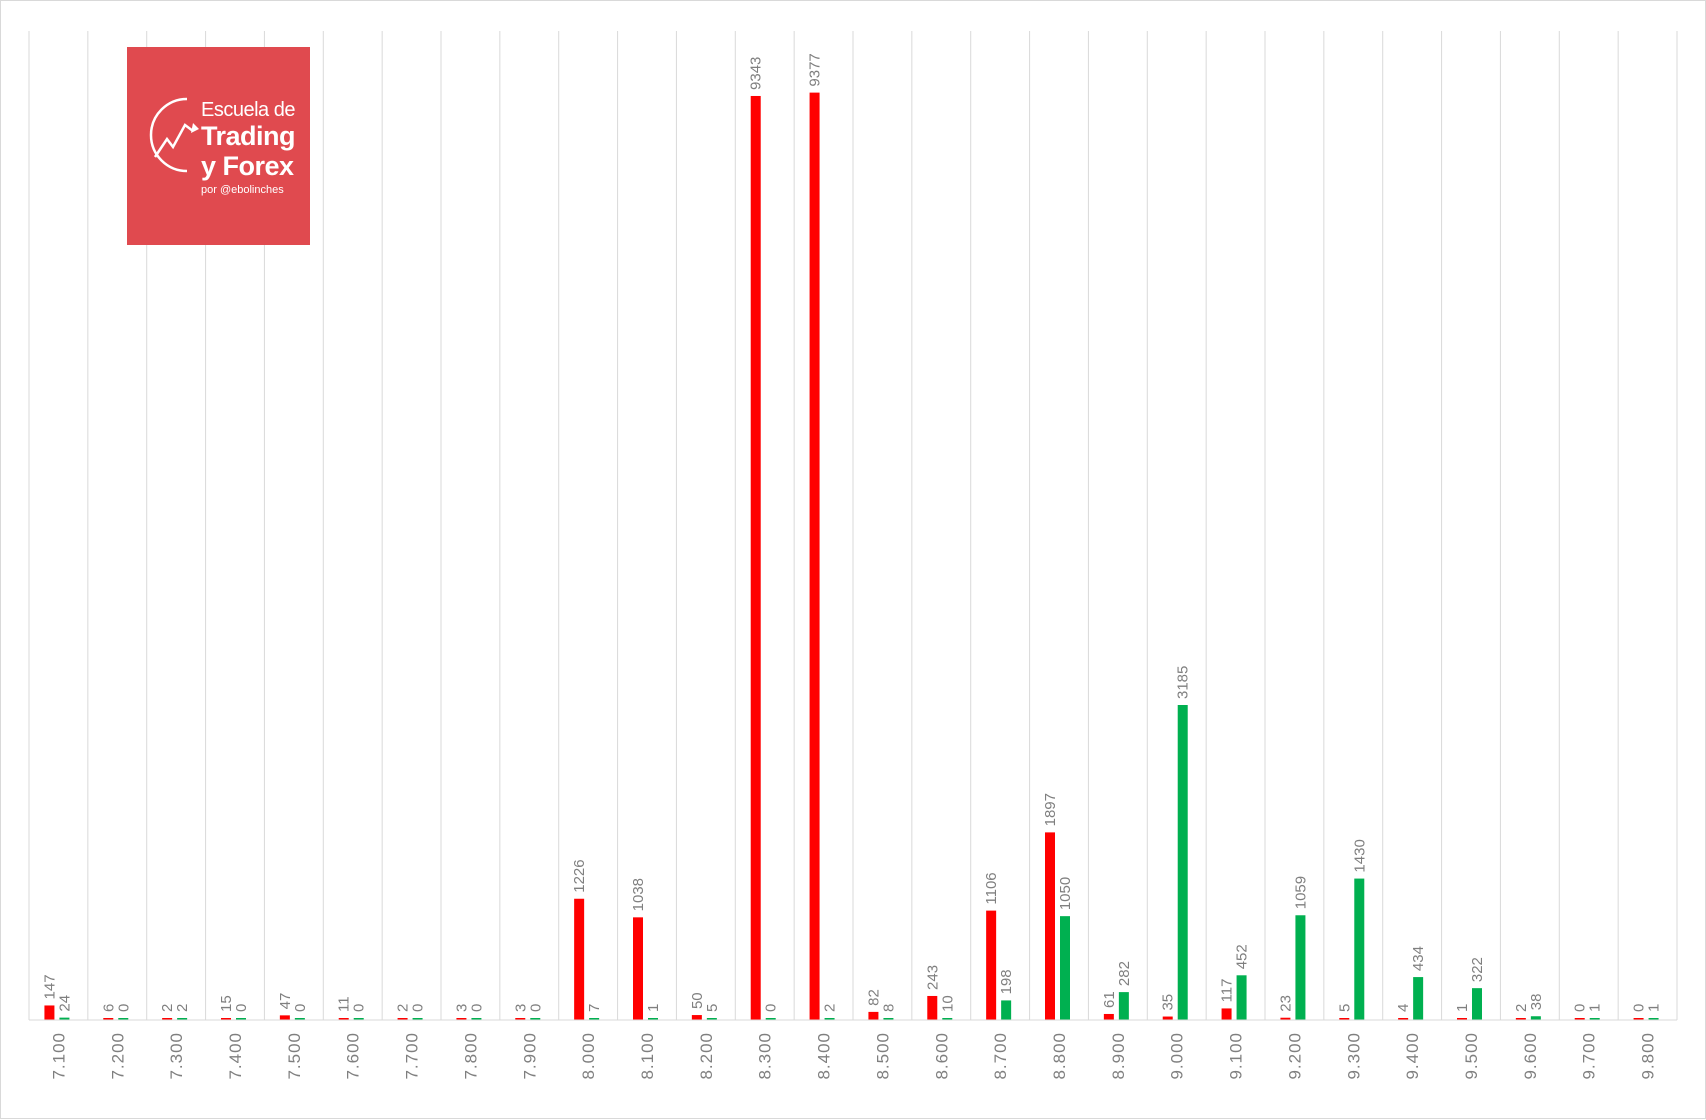  What do you see at coordinates (1462, 1008) in the screenshot?
I see `data-label-series-1-9.500: 1` at bounding box center [1462, 1008].